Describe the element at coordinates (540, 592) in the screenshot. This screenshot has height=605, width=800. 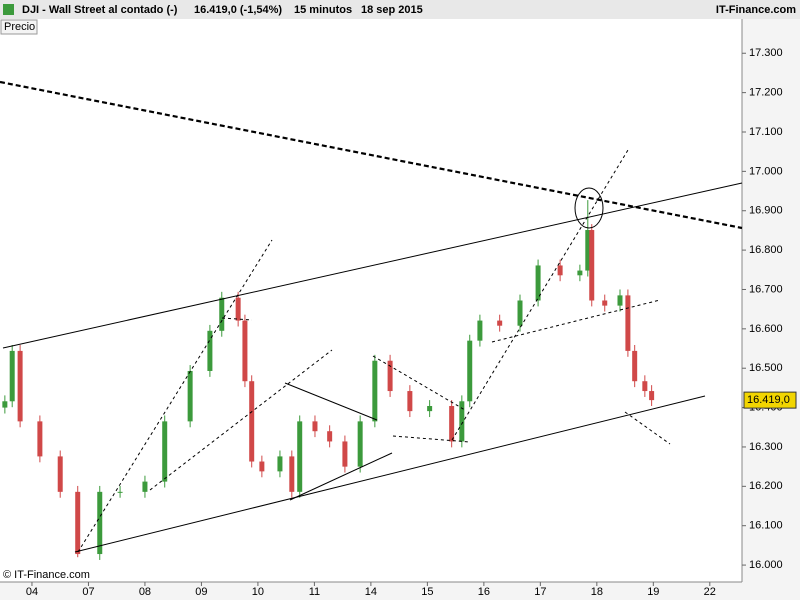
I see `x-tick-label: 17` at that location.